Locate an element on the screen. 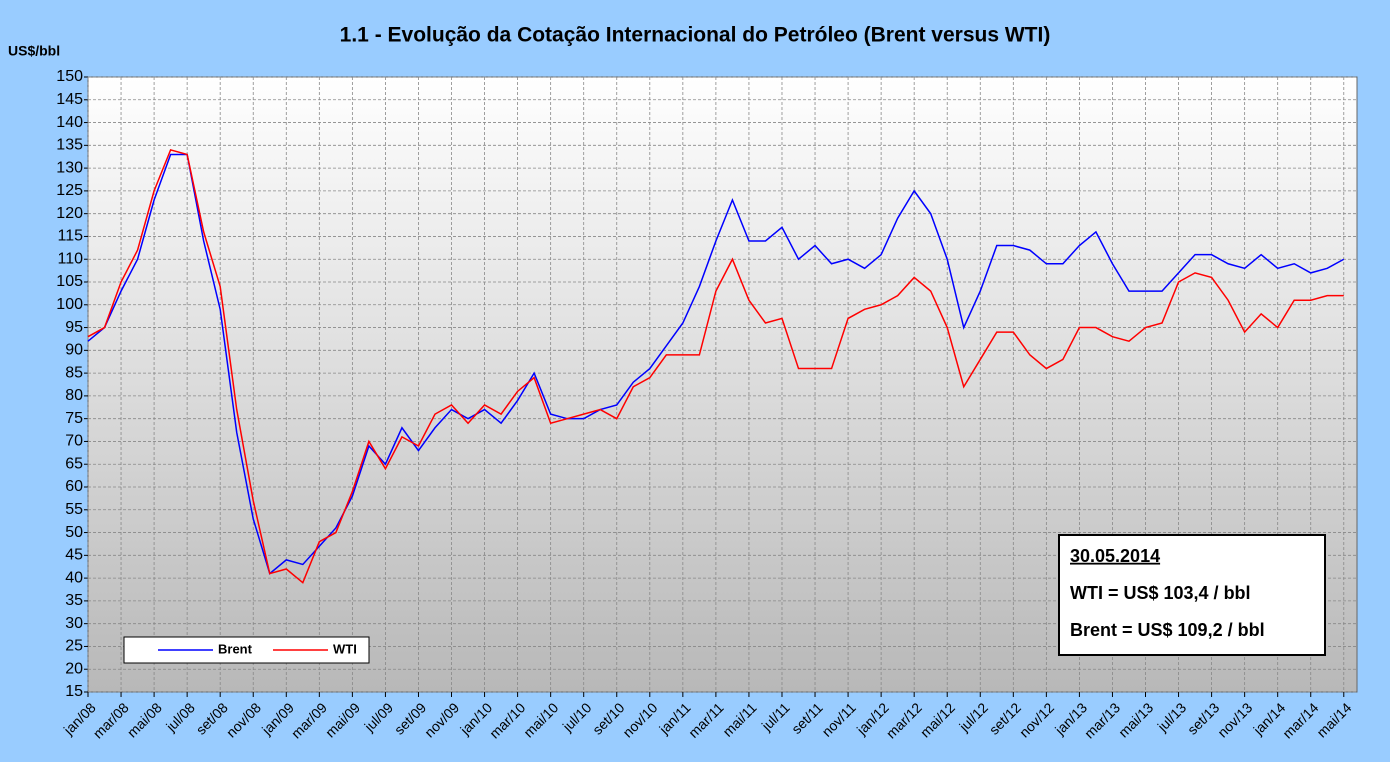  y-axis-label: US$/bbl is located at coordinates (34, 51).